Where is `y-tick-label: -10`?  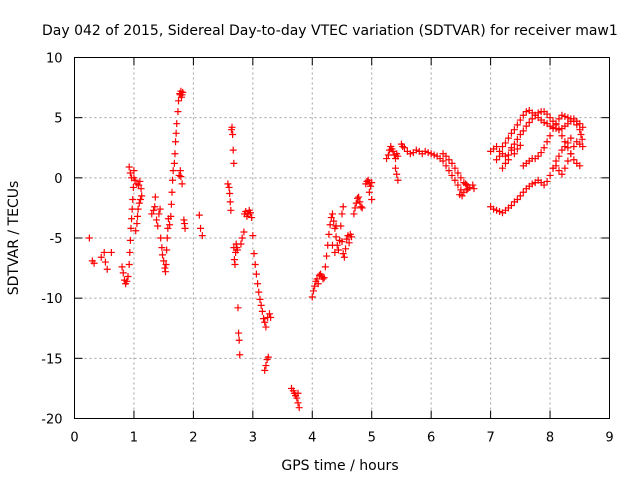
y-tick-label: -10 is located at coordinates (51, 299).